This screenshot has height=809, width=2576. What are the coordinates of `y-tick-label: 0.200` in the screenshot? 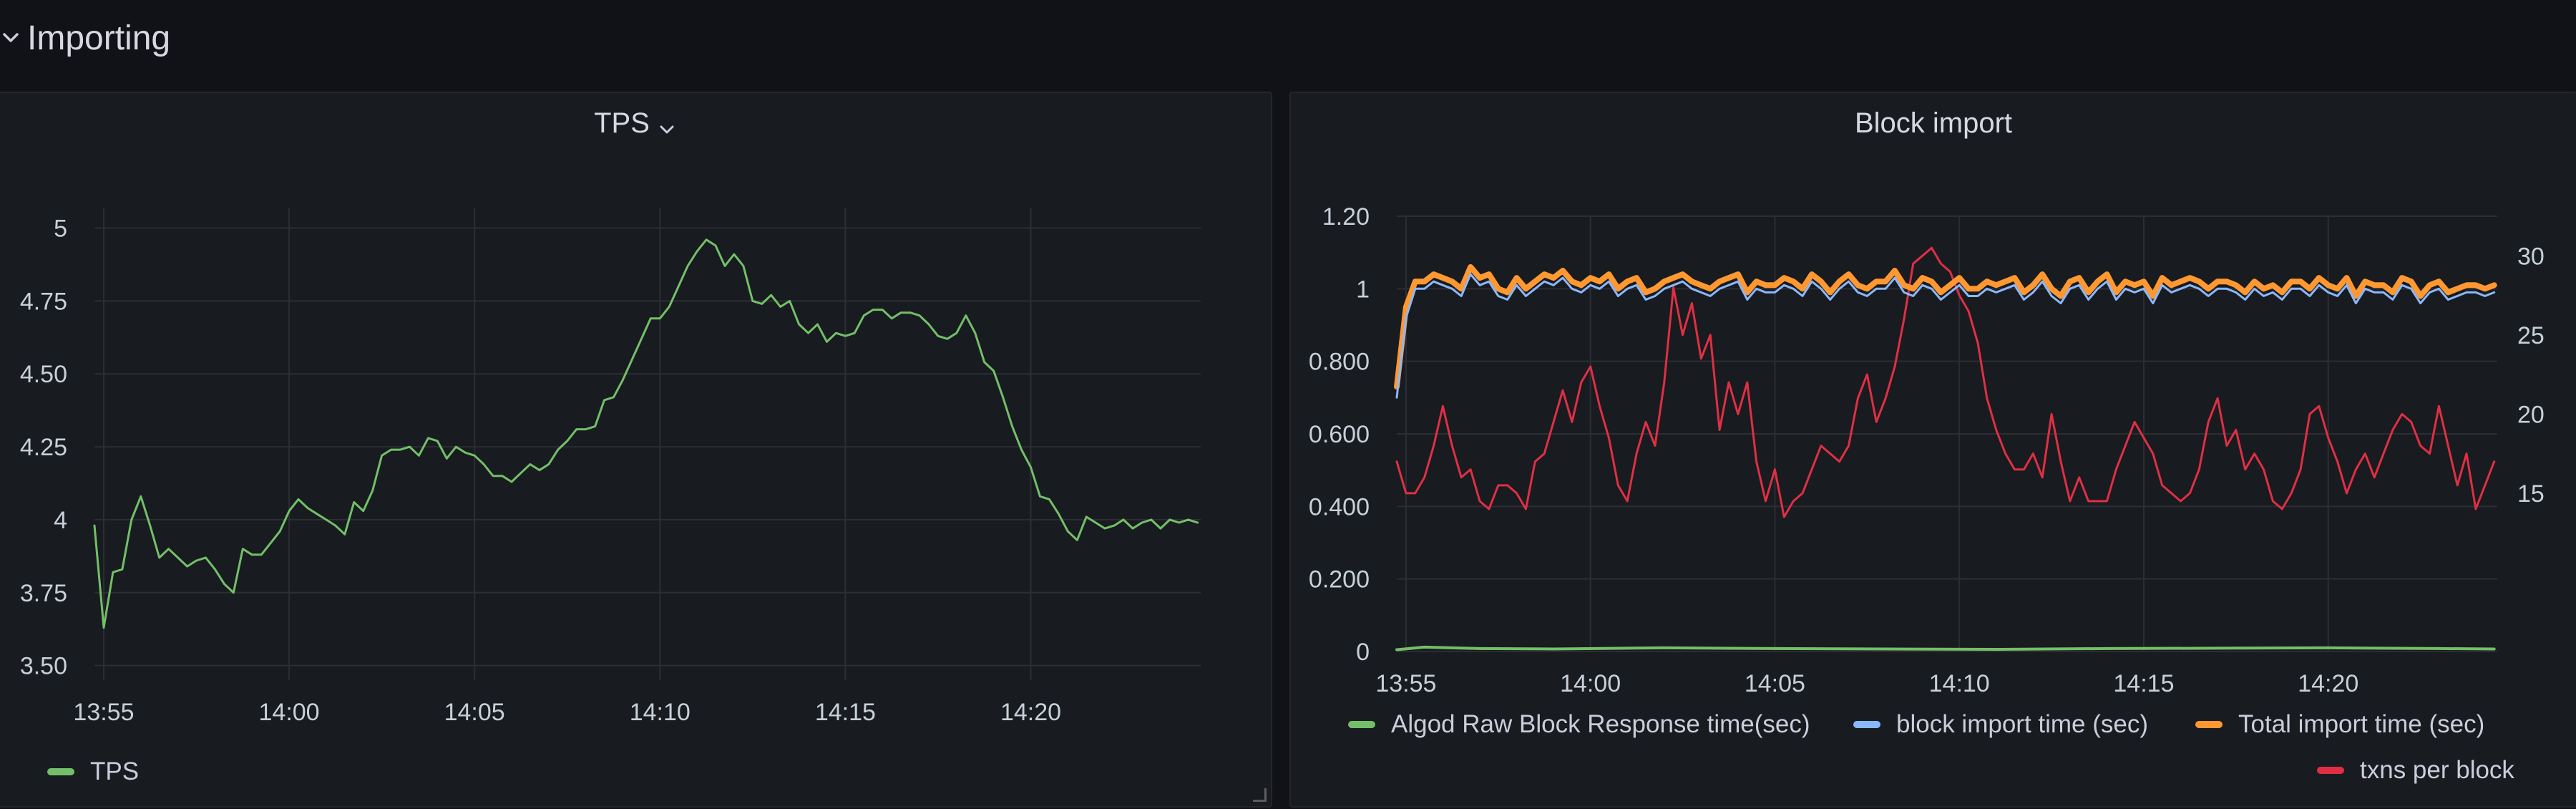 It's located at (1339, 580).